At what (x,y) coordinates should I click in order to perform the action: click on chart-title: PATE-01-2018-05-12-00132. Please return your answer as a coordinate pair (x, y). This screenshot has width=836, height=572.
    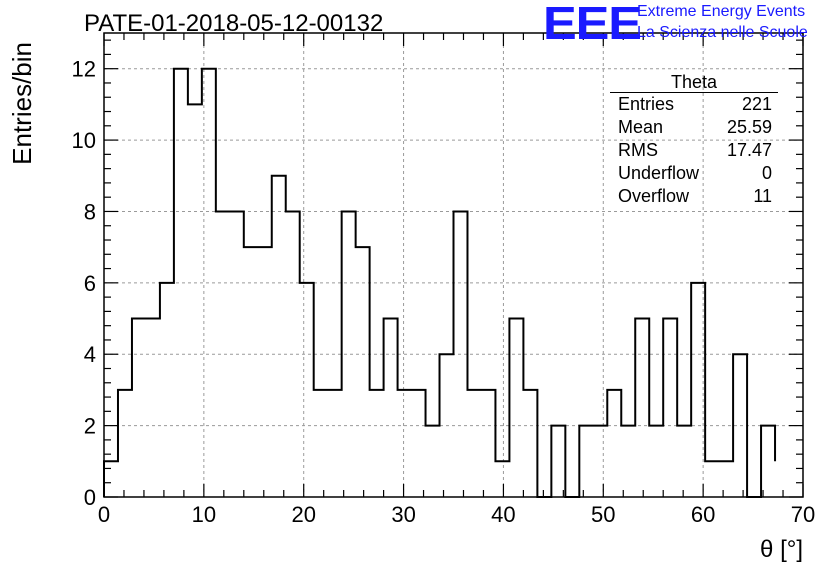
    Looking at the image, I should click on (234, 23).